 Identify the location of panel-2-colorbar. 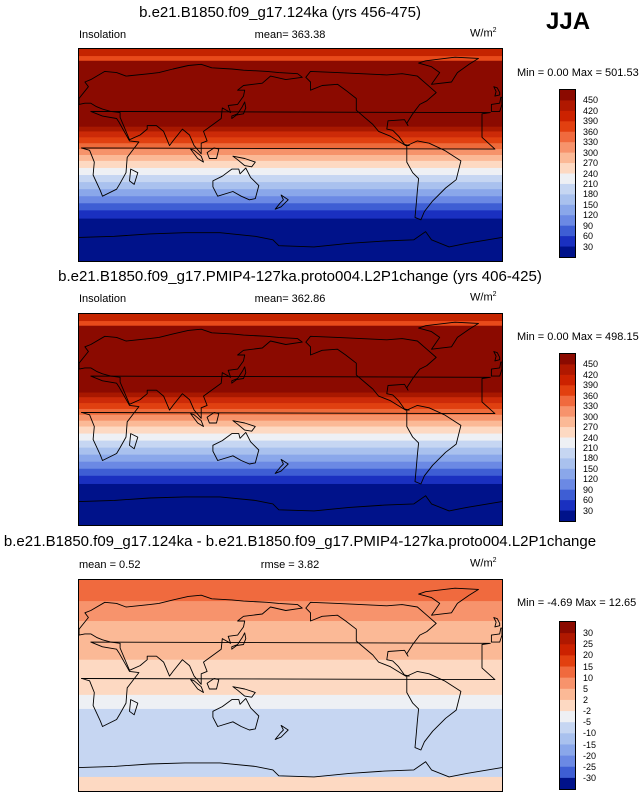
(567, 437).